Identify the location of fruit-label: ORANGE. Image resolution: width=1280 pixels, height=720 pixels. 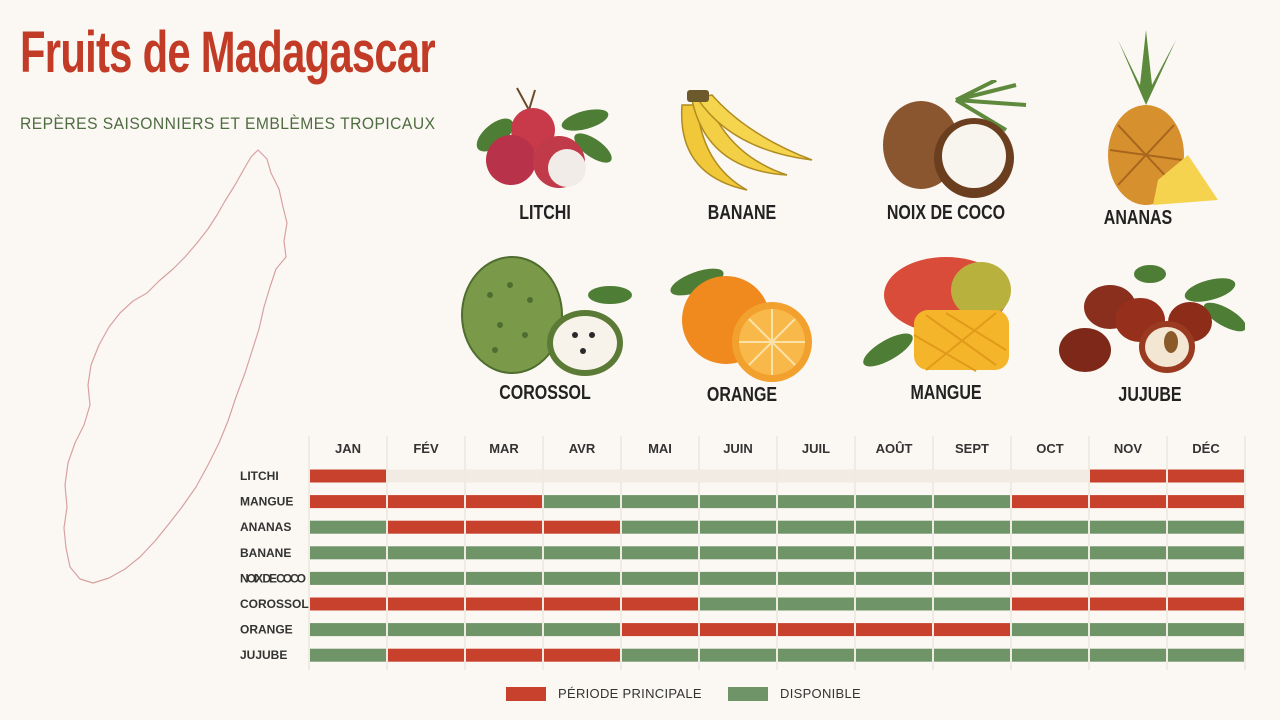
(742, 395).